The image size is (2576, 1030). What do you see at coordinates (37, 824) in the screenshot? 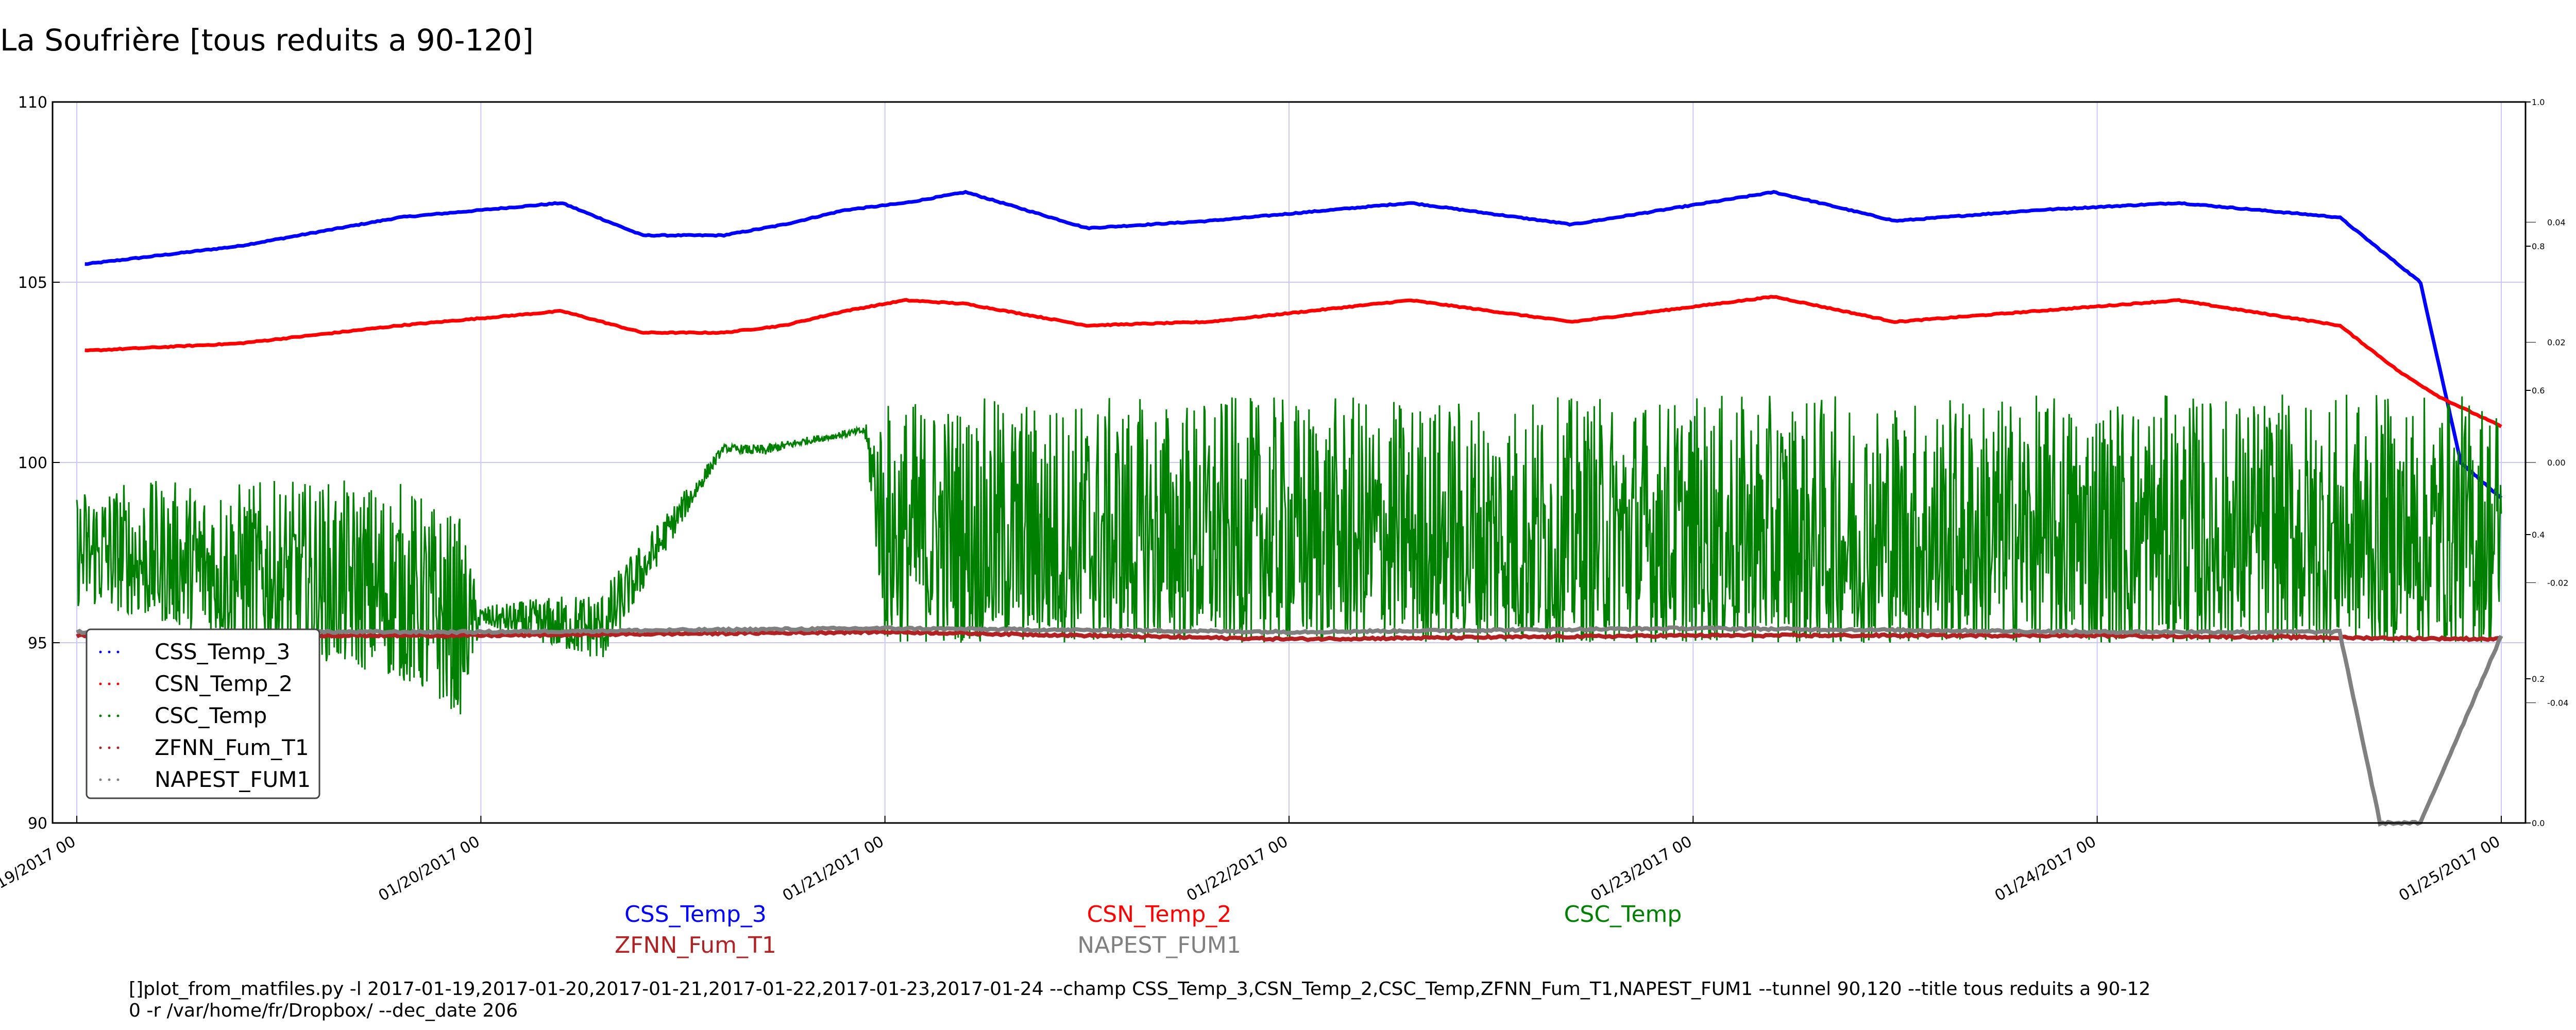
I see `y-tick-label: 90` at bounding box center [37, 824].